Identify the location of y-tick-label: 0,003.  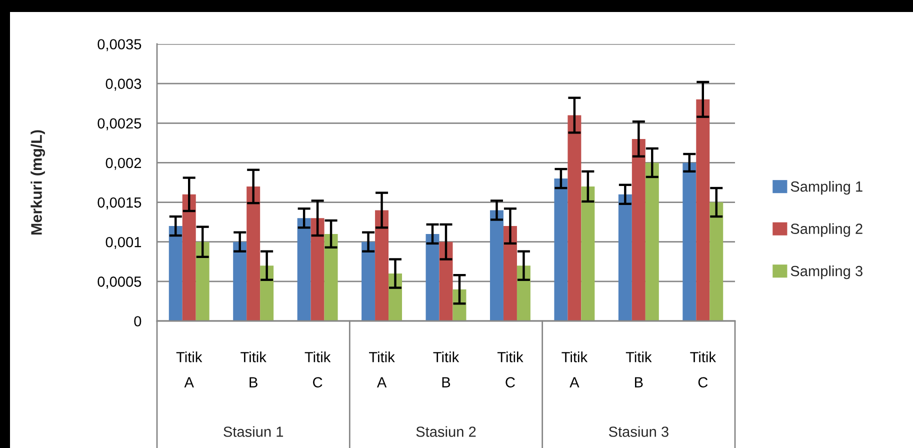
(124, 84).